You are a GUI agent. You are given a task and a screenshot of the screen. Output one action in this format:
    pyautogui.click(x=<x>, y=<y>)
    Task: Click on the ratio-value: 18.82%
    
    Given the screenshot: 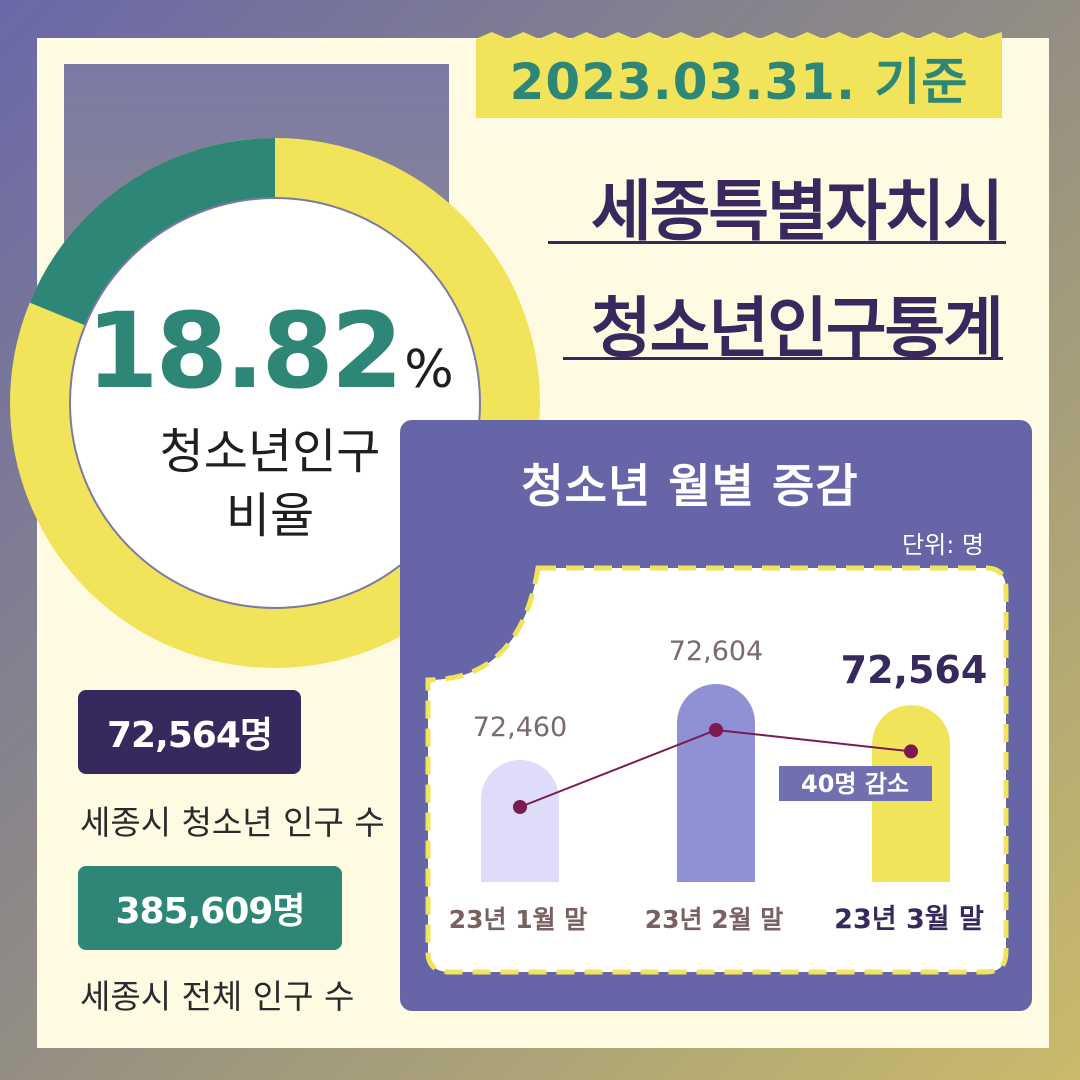 What is the action you would take?
    pyautogui.click(x=270, y=351)
    